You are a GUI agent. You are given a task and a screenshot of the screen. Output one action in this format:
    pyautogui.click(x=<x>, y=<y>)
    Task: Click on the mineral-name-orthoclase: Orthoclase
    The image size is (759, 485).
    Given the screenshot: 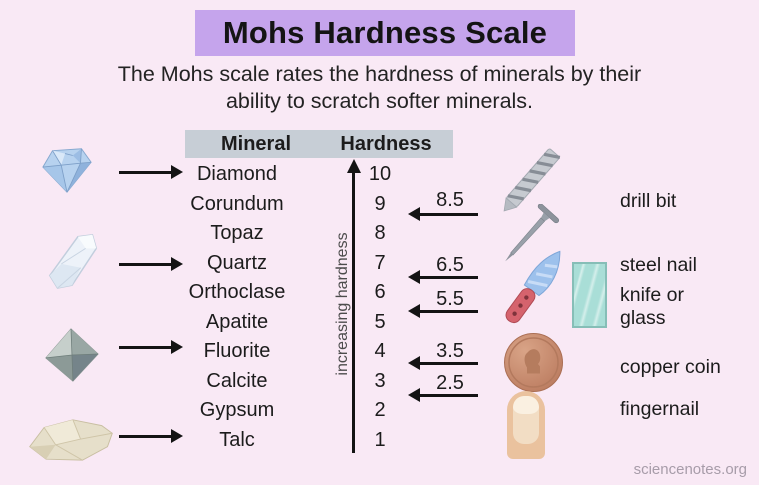 What is the action you would take?
    pyautogui.click(x=237, y=292)
    